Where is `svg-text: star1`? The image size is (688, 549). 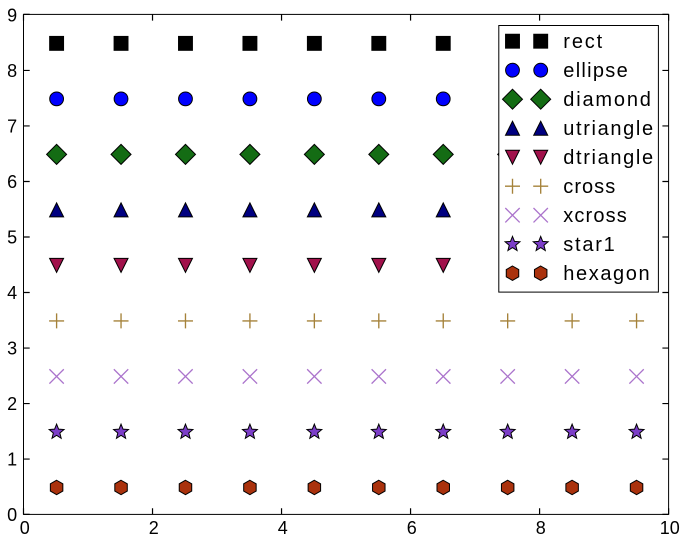
svg-text: star1 is located at coordinates (589, 245).